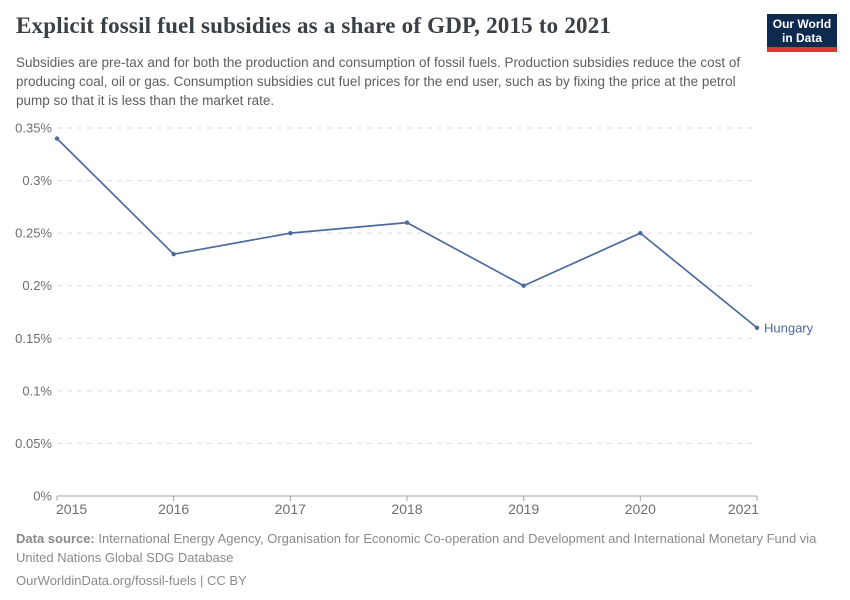 This screenshot has width=850, height=600. I want to click on owid-logo-line1: Our World, so click(802, 24).